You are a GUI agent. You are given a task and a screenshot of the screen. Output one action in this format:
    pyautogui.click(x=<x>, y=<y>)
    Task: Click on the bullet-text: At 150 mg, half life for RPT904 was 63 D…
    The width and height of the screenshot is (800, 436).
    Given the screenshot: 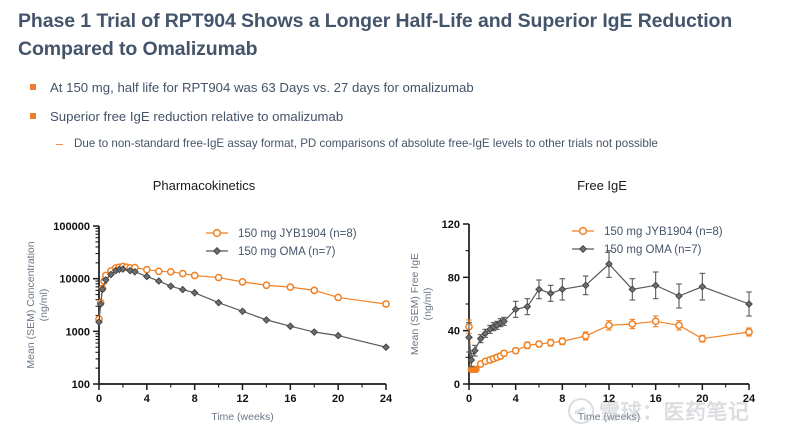 What is the action you would take?
    pyautogui.click(x=262, y=87)
    